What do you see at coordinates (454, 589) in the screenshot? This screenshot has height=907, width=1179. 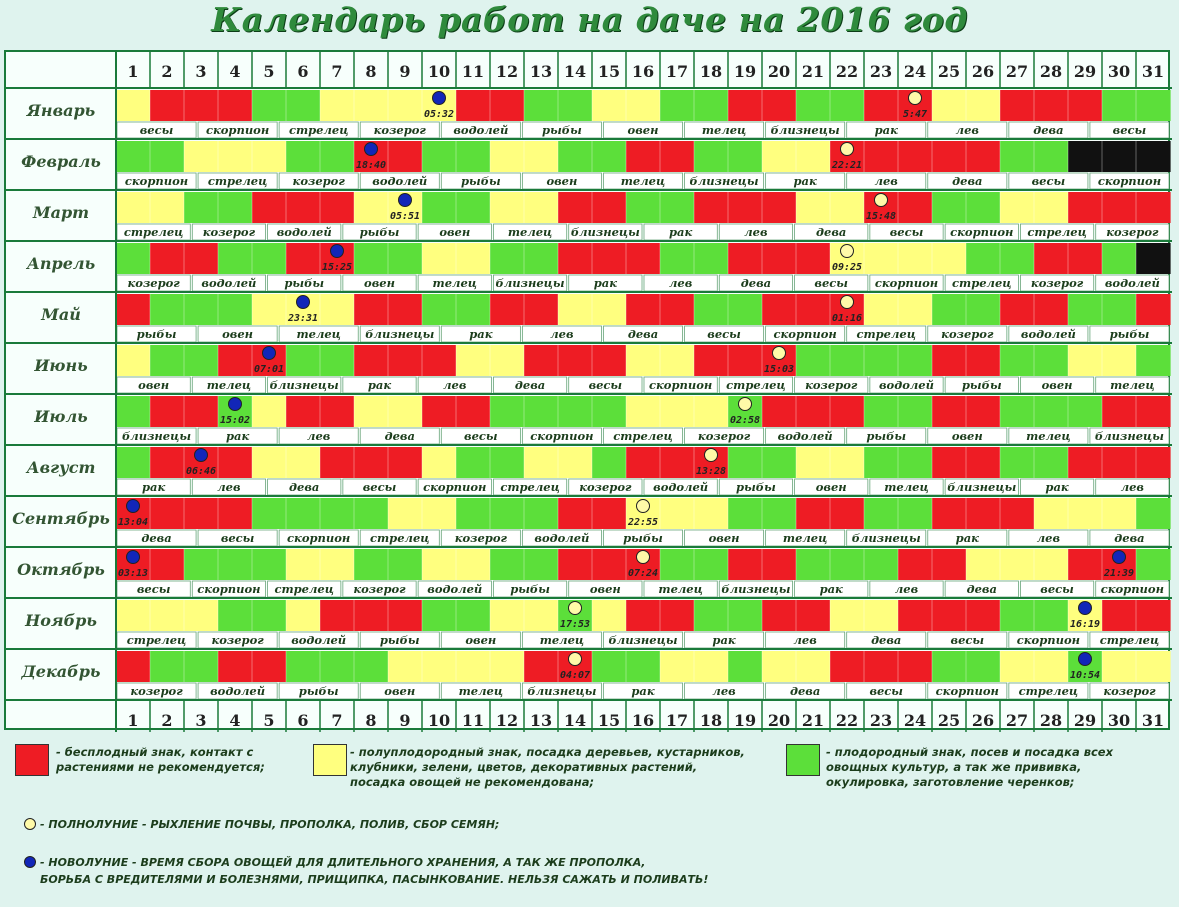 I see `zodiac-sign: водолей` at bounding box center [454, 589].